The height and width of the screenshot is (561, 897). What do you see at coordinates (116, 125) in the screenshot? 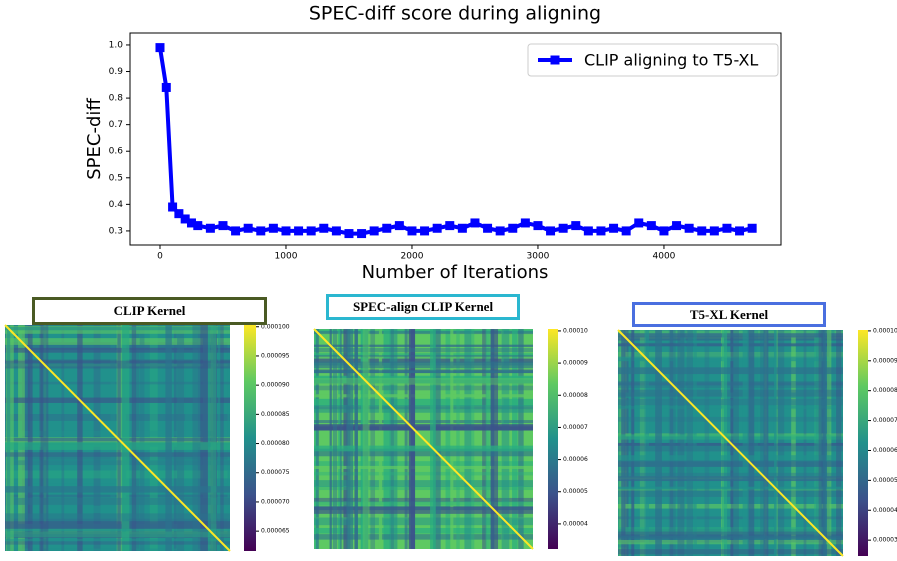
I see `y-tick-label: 0.7` at bounding box center [116, 125].